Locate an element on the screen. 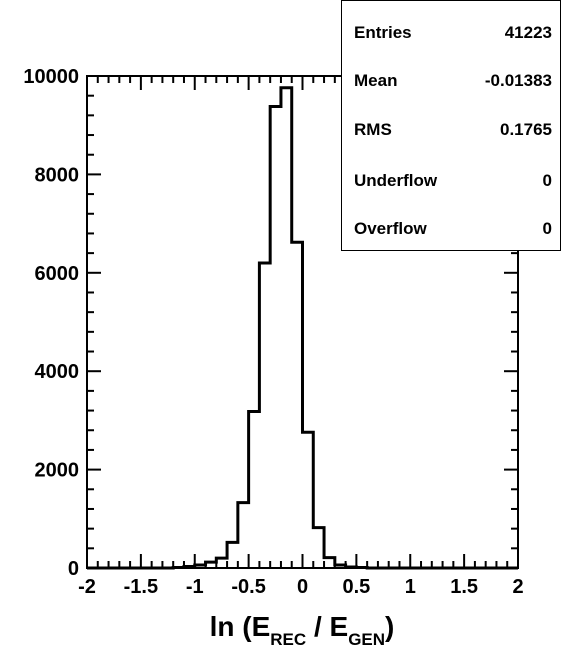  stat-name: Overflow is located at coordinates (390, 229).